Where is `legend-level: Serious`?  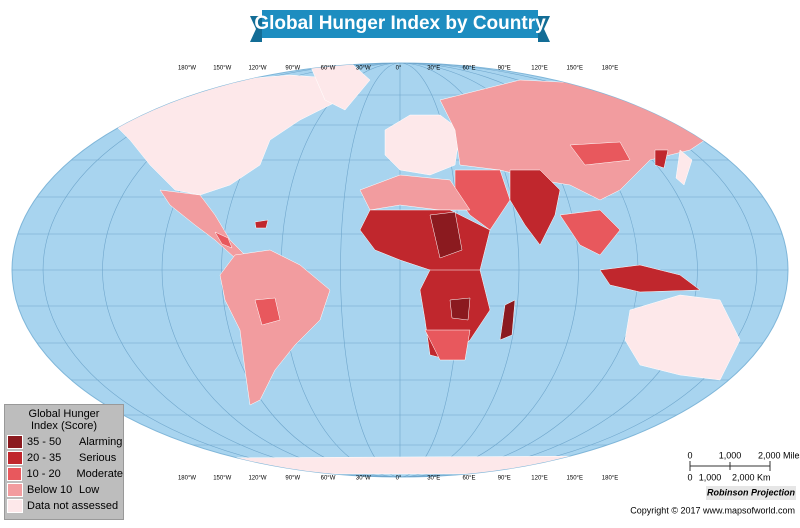 legend-level: Serious is located at coordinates (98, 458).